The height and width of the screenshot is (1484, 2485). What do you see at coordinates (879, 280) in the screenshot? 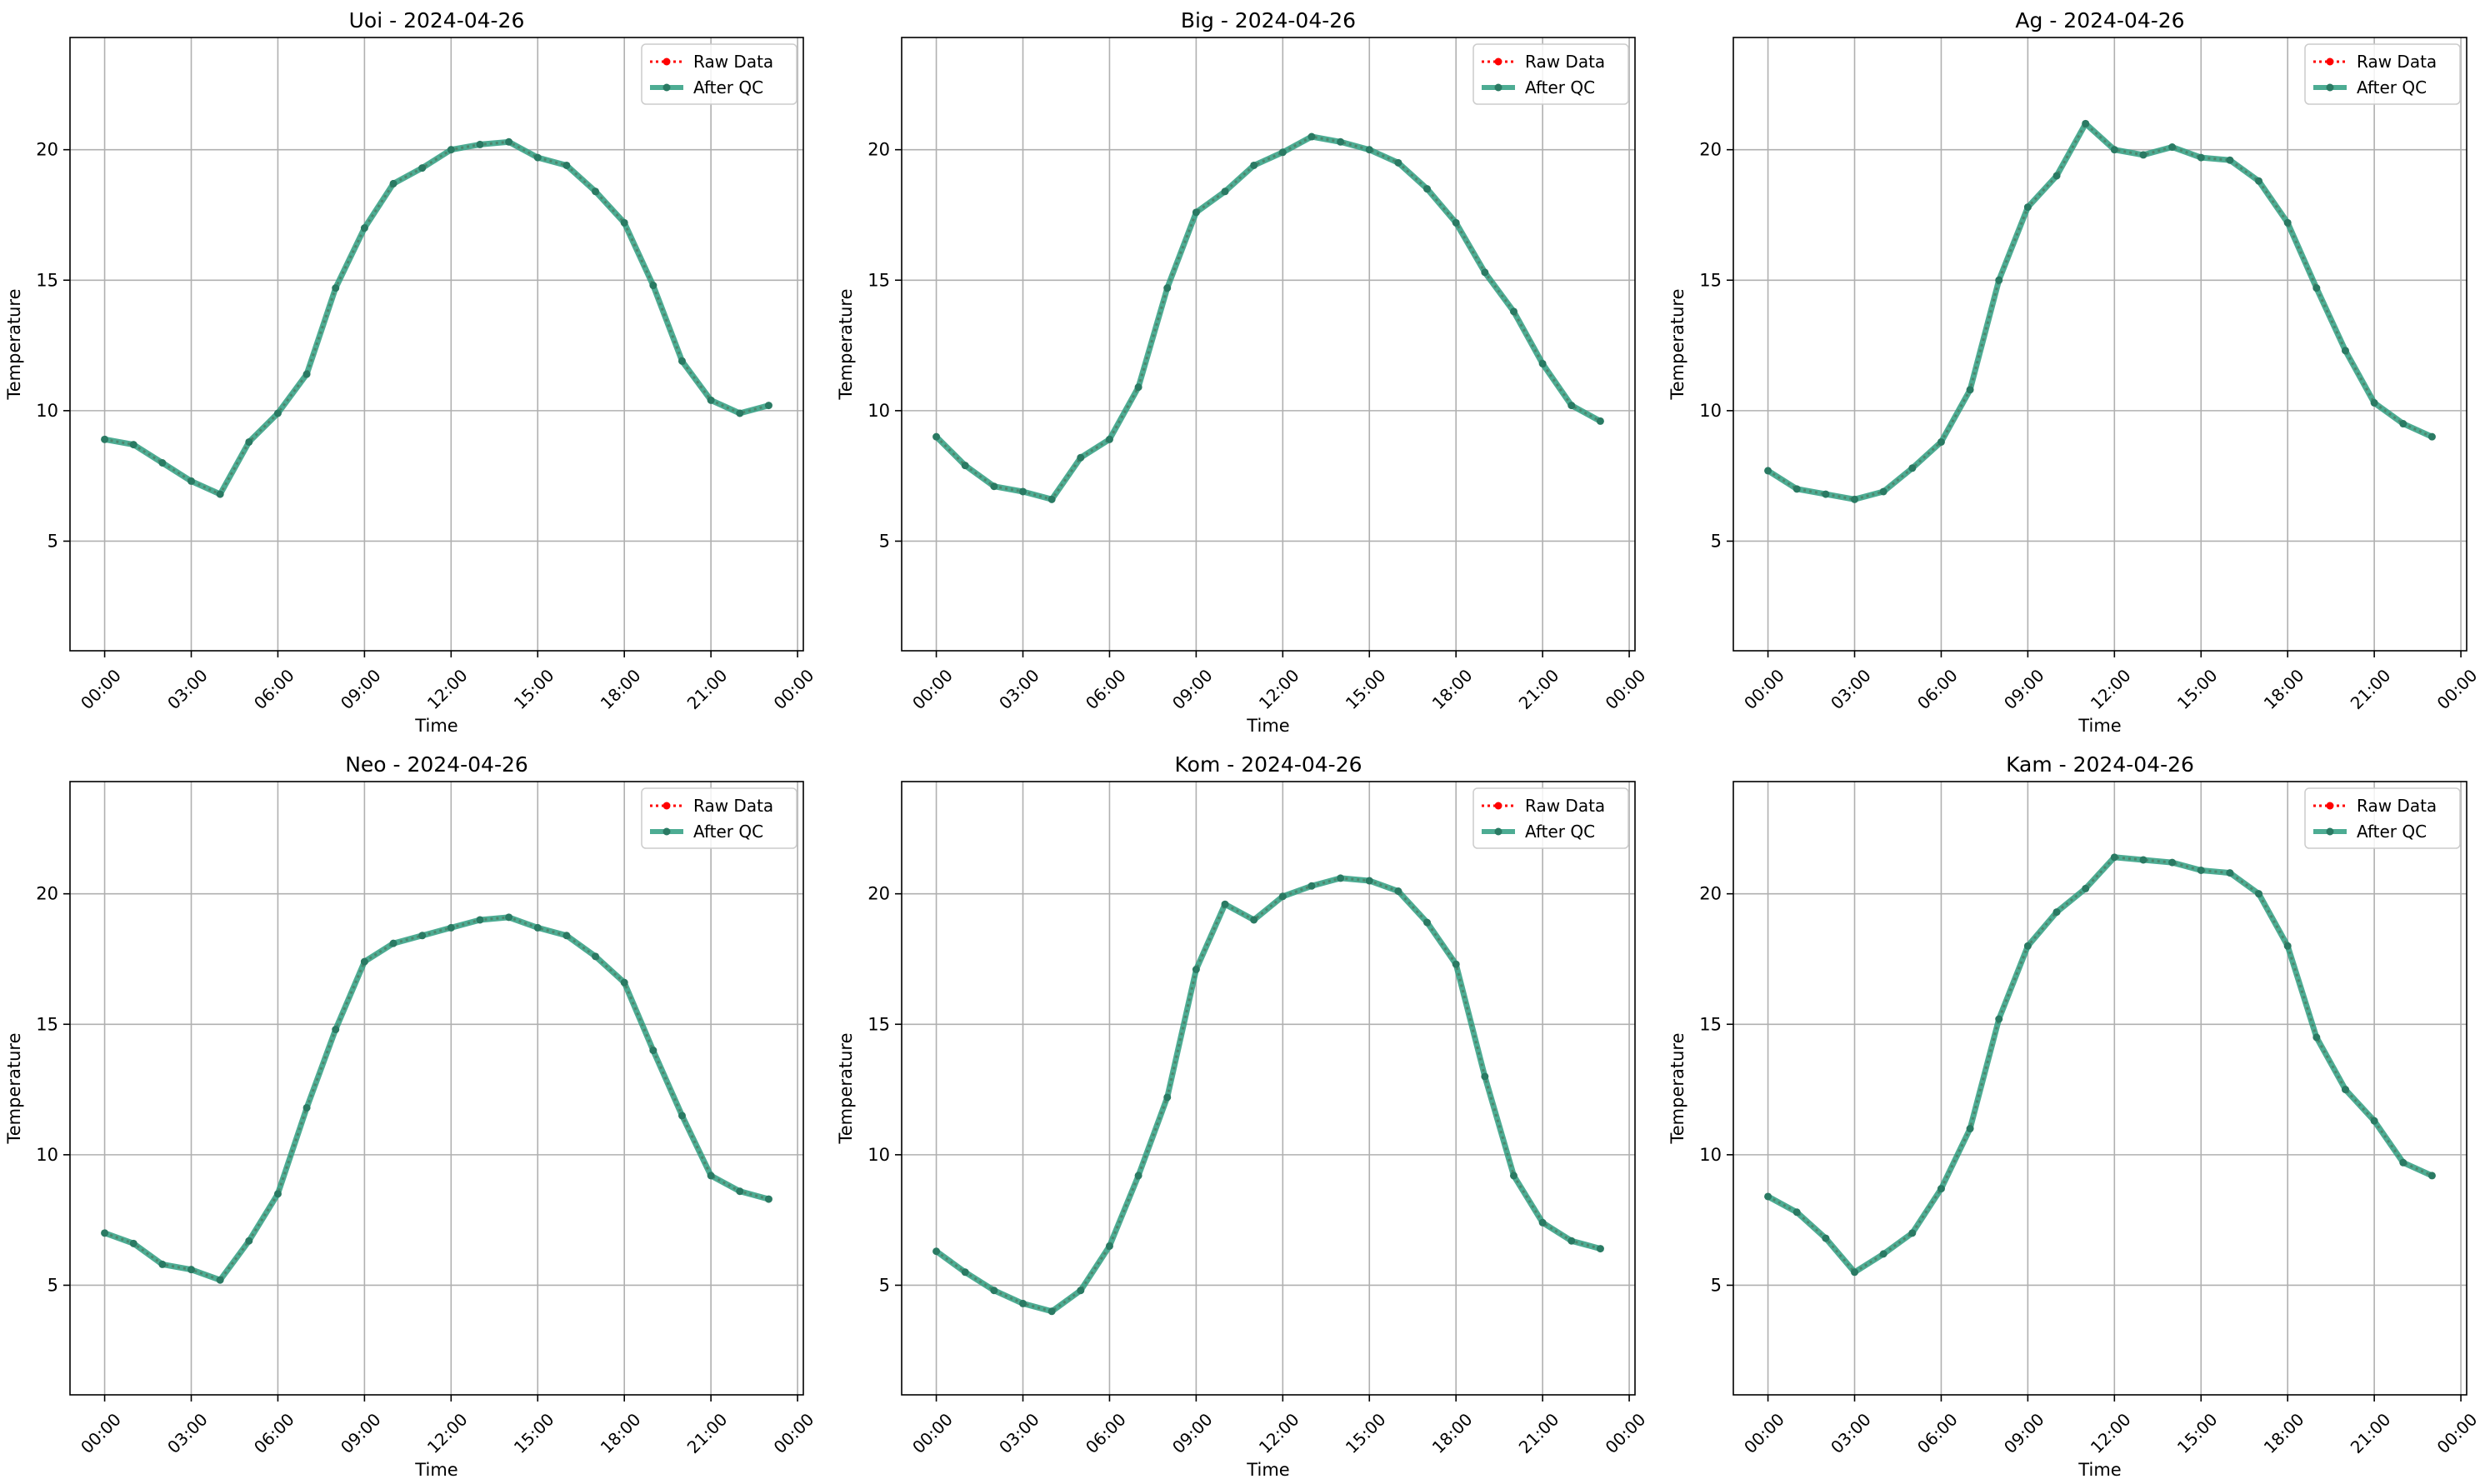
I see `y-tick-label: 15` at bounding box center [879, 280].